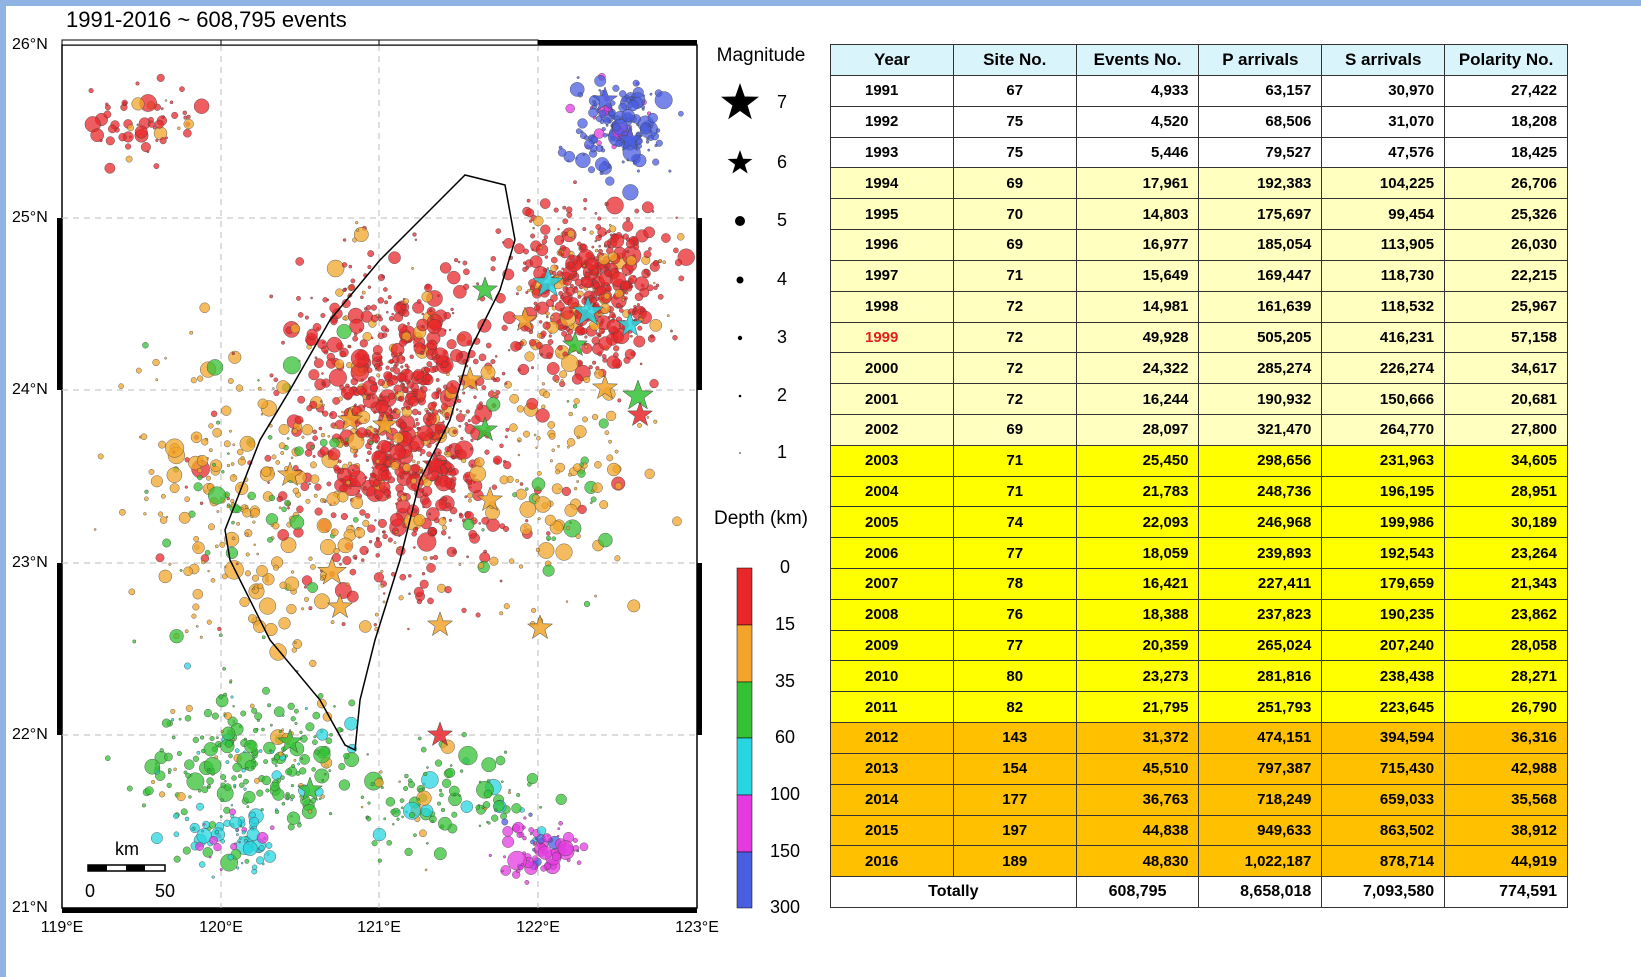 This screenshot has height=977, width=1641. What do you see at coordinates (892, 584) in the screenshot?
I see `table-cell: 2007` at bounding box center [892, 584].